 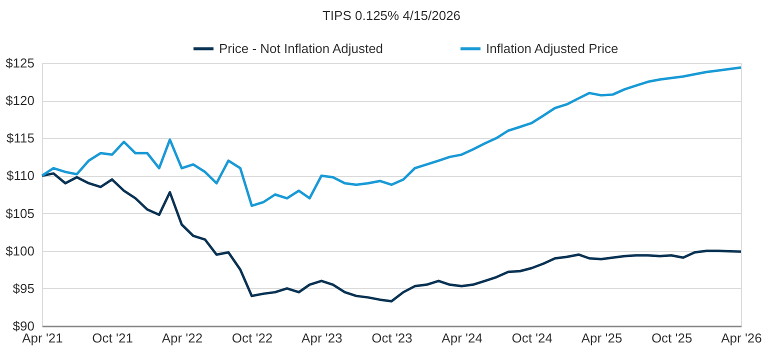 I want to click on chart-title: TIPS 0.125% 4/15/2026, so click(x=391, y=15).